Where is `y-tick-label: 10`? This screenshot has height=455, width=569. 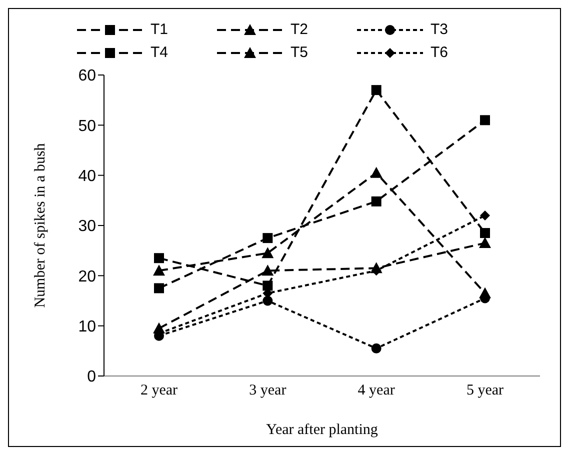
y-tick-label: 10 is located at coordinates (87, 327).